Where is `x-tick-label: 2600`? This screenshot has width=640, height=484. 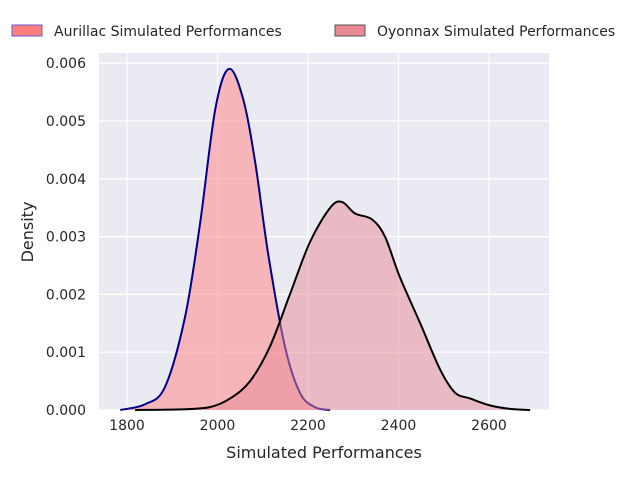
x-tick-label: 2600 is located at coordinates (489, 426).